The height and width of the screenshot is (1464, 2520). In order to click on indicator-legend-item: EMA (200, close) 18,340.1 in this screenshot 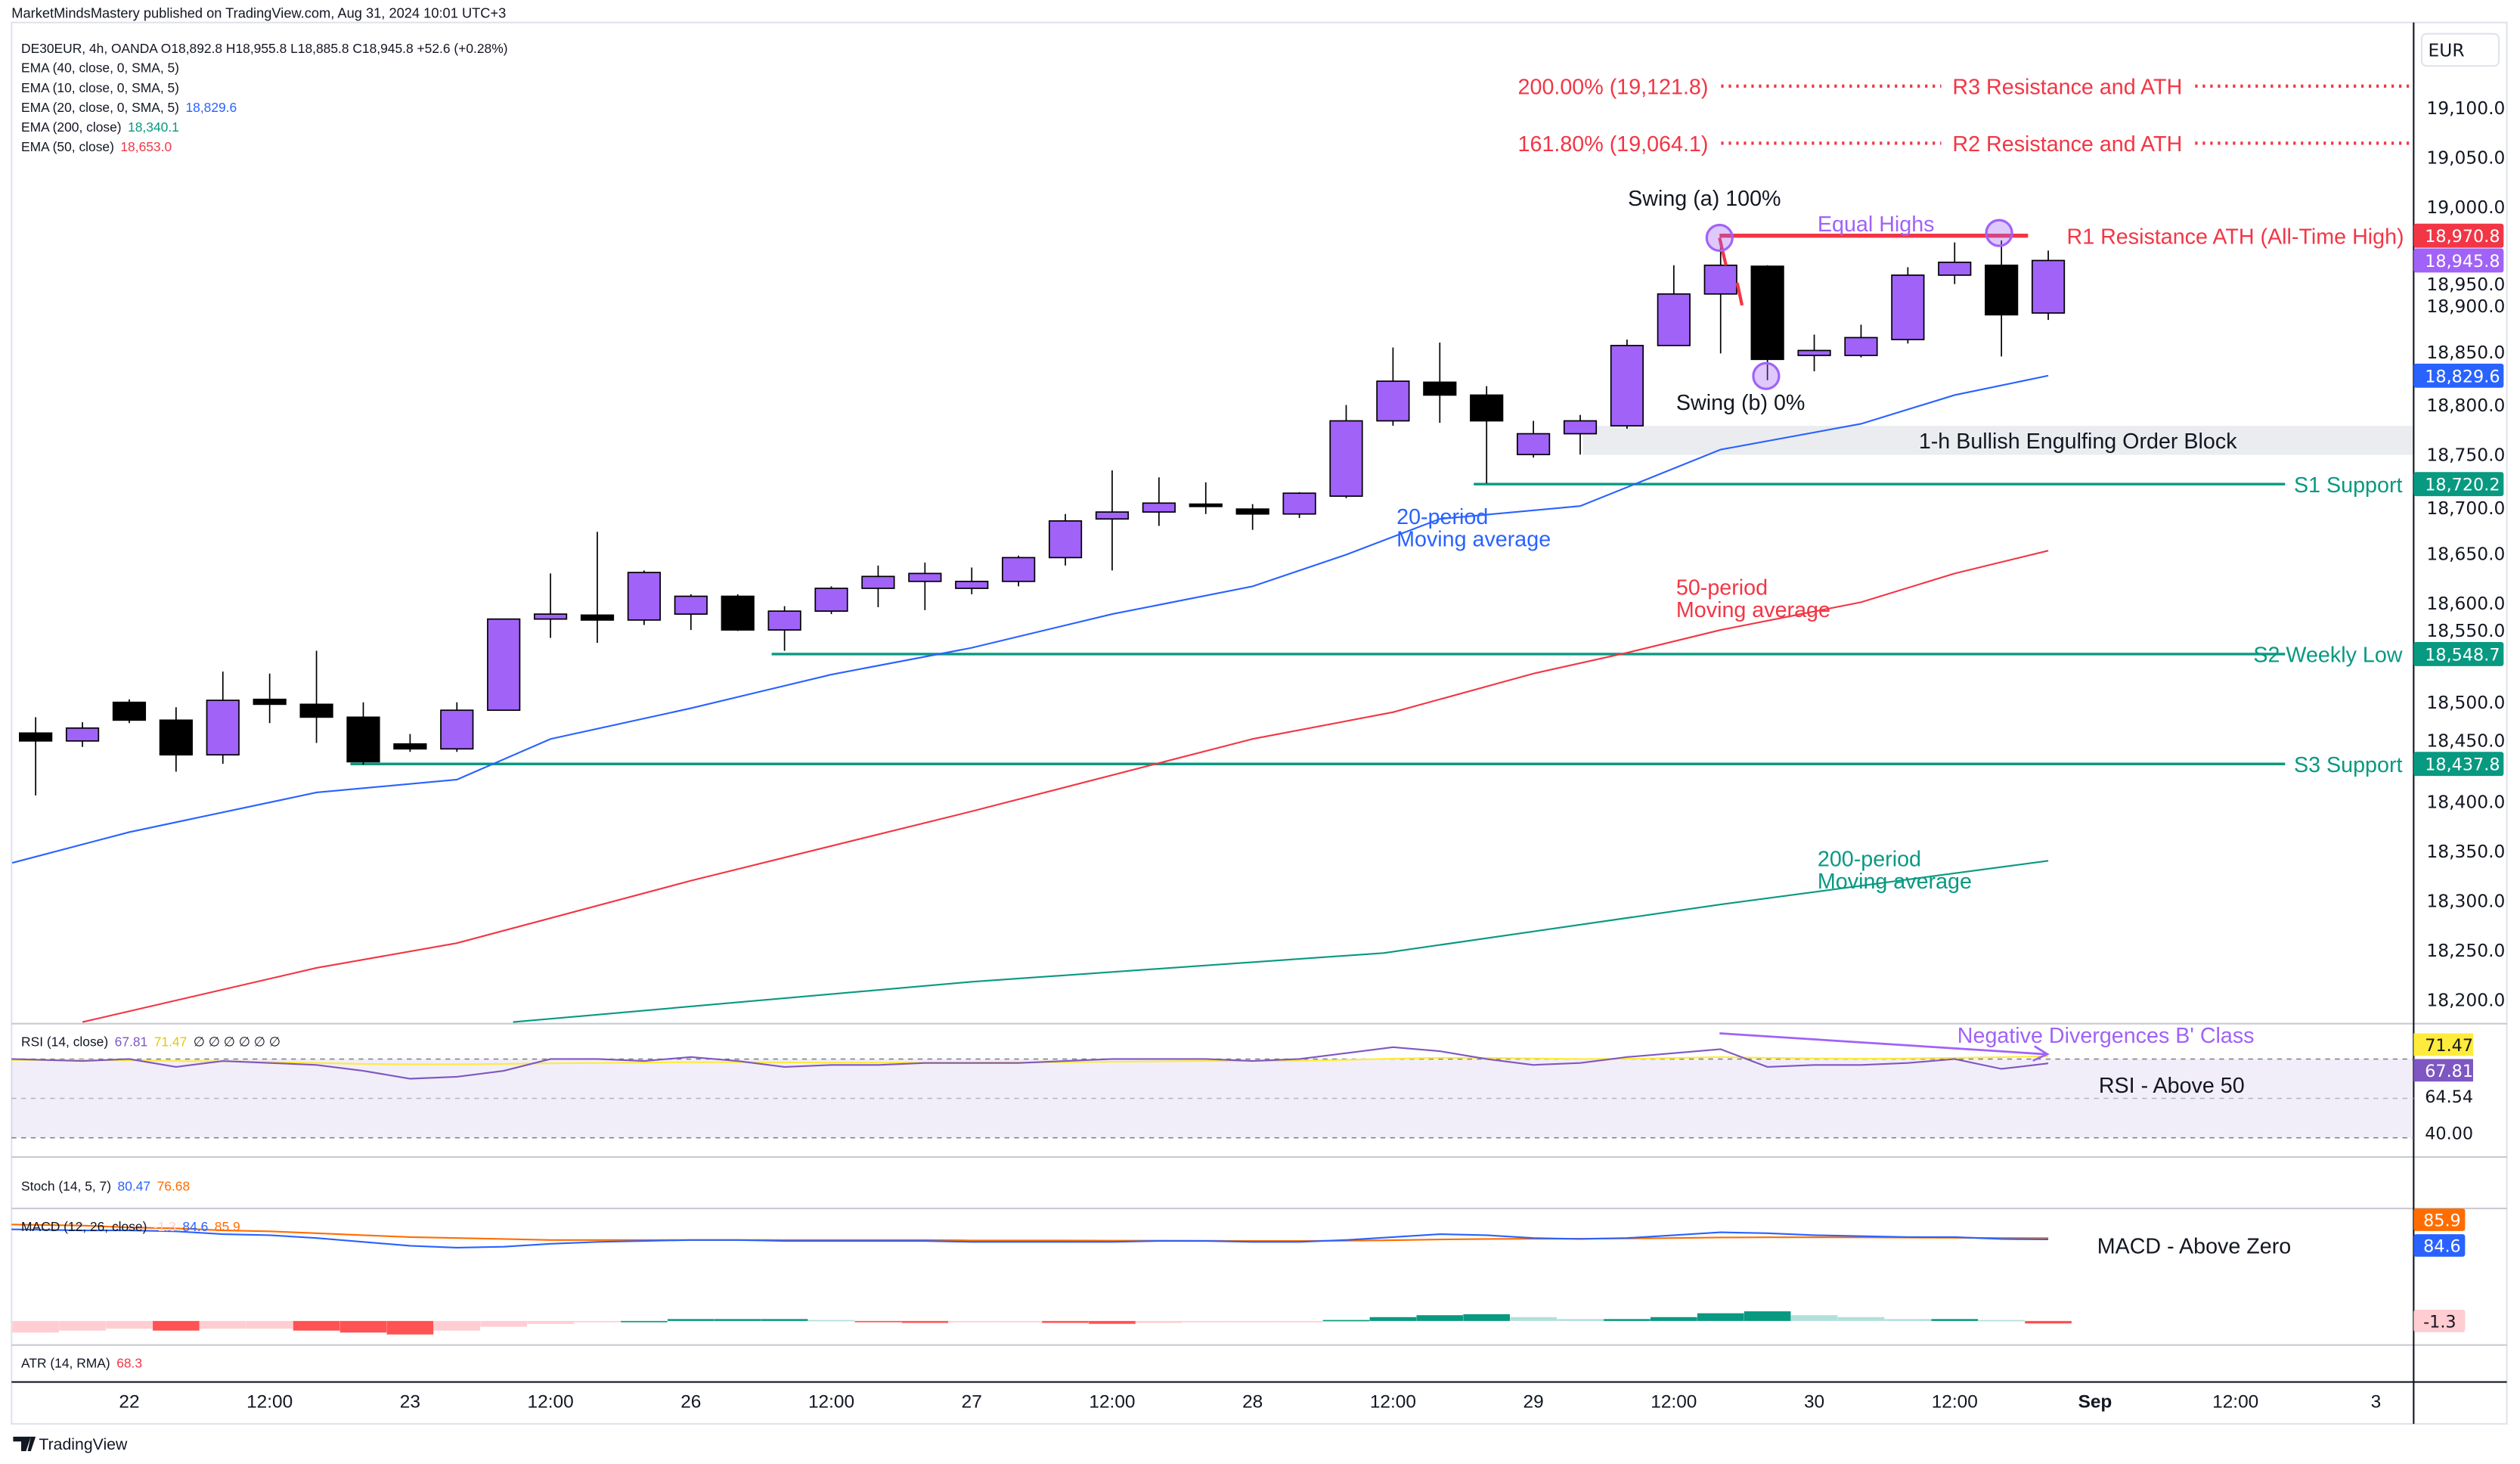, I will do `click(100, 127)`.